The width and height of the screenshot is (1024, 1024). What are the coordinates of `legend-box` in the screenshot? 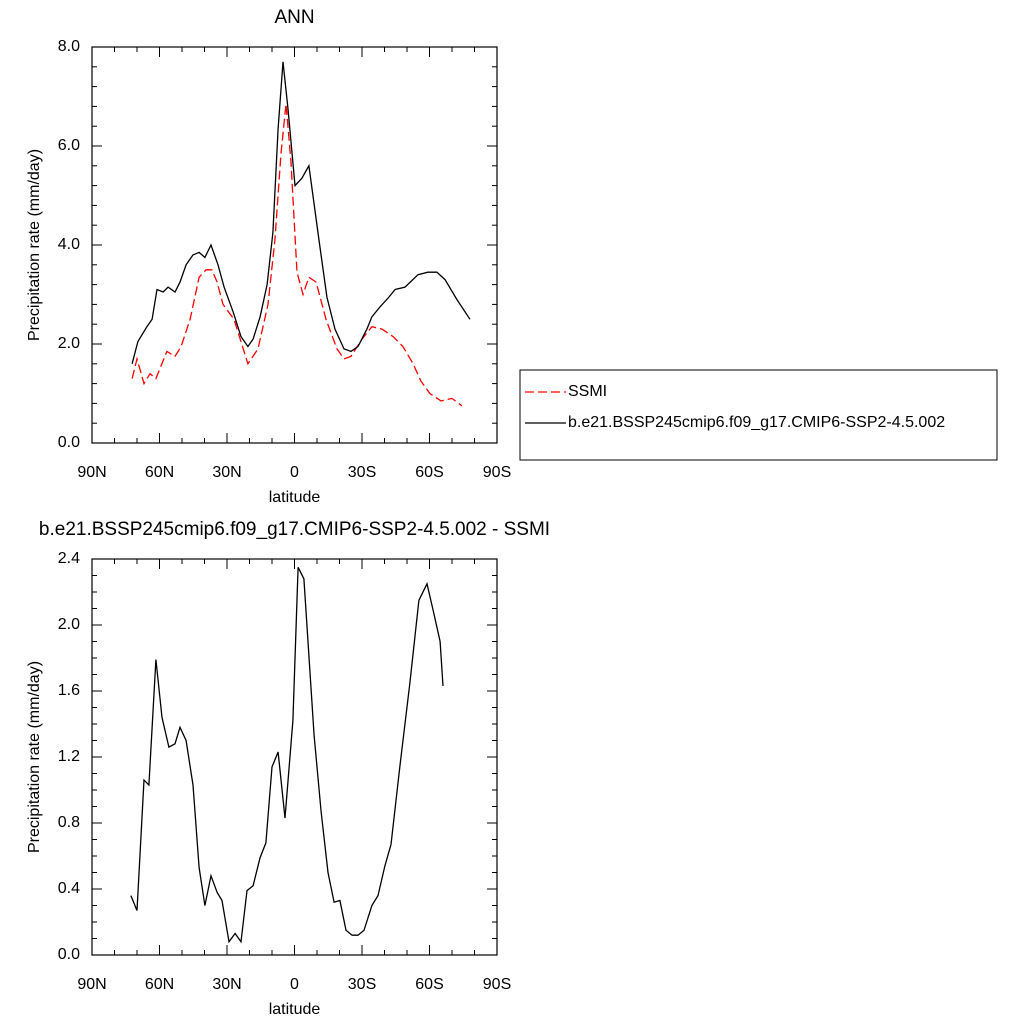 It's located at (758, 415).